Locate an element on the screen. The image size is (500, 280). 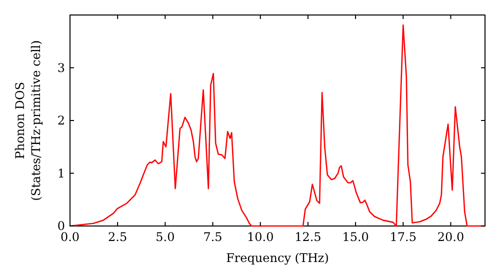
x-tick-label: 2.5 is located at coordinates (118, 237).